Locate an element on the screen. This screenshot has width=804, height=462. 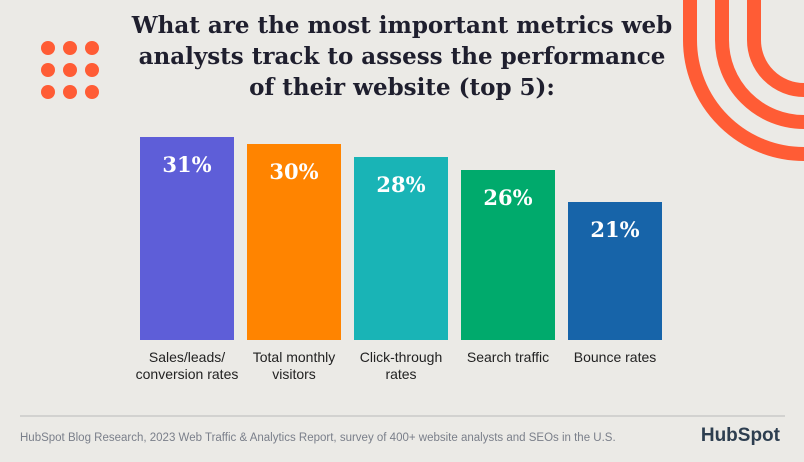
value-label: 28% is located at coordinates (401, 184).